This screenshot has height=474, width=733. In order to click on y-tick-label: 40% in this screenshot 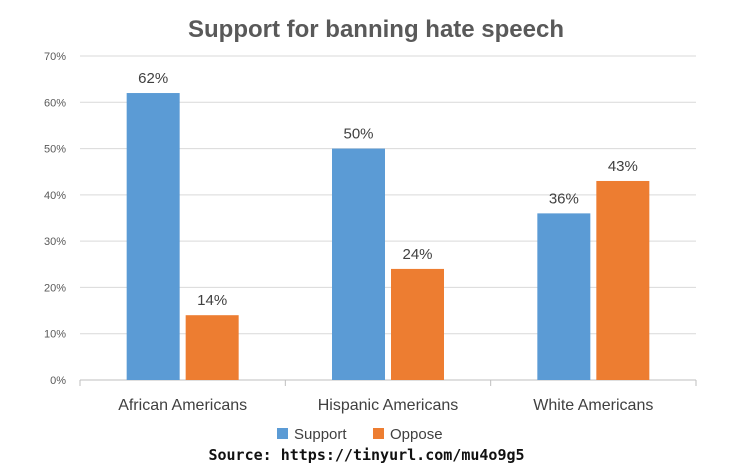, I will do `click(55, 196)`.